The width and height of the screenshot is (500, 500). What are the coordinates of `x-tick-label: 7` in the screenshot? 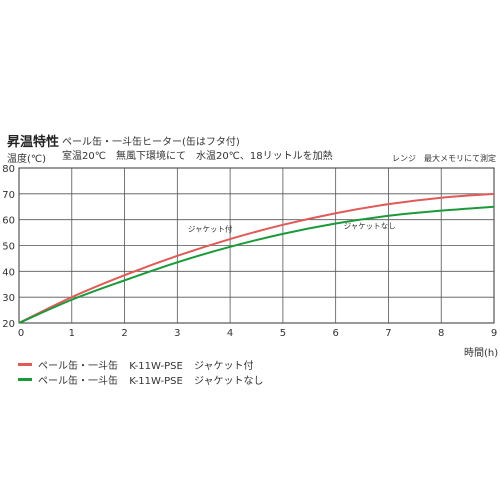 It's located at (388, 333).